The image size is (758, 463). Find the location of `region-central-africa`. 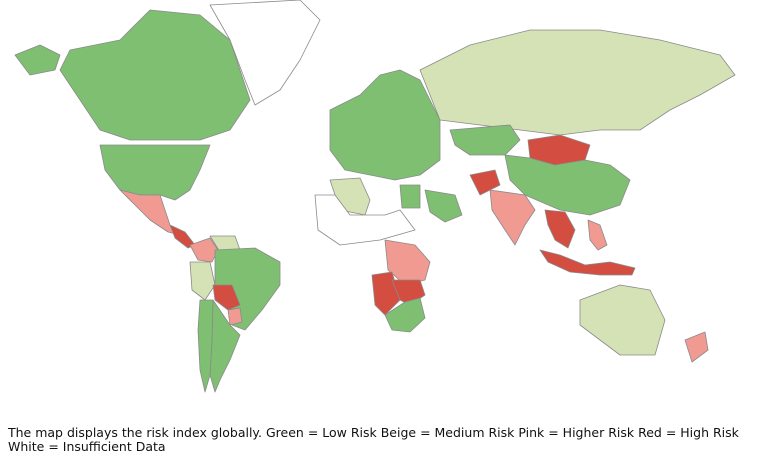

region-central-africa is located at coordinates (407, 262).